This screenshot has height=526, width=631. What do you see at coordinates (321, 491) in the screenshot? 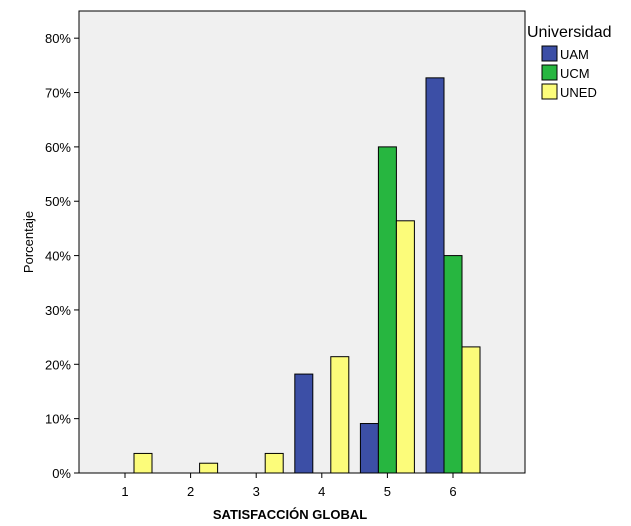
I see `x-tick-label: 4` at bounding box center [321, 491].